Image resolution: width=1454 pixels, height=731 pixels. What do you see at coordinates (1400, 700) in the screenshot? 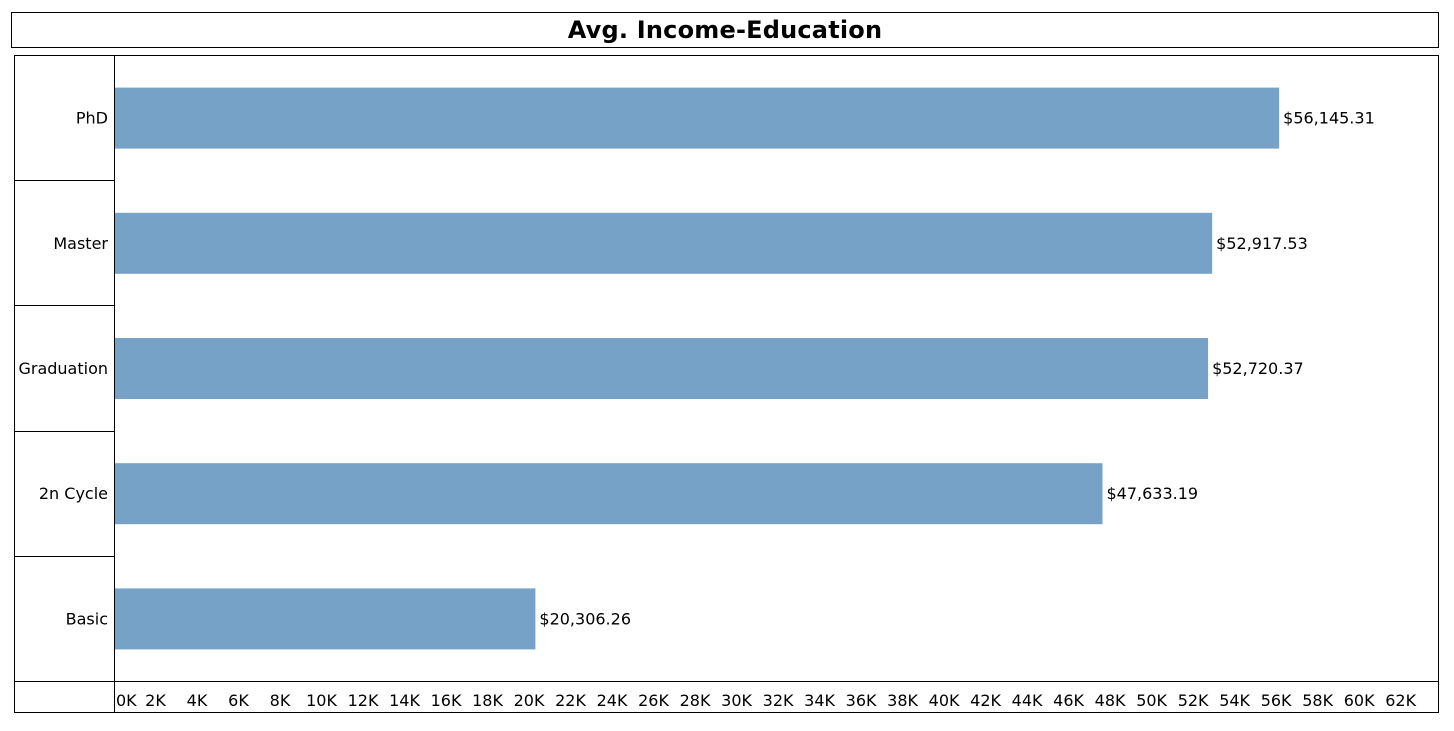
I see `x-tick-label: 62K` at bounding box center [1400, 700].